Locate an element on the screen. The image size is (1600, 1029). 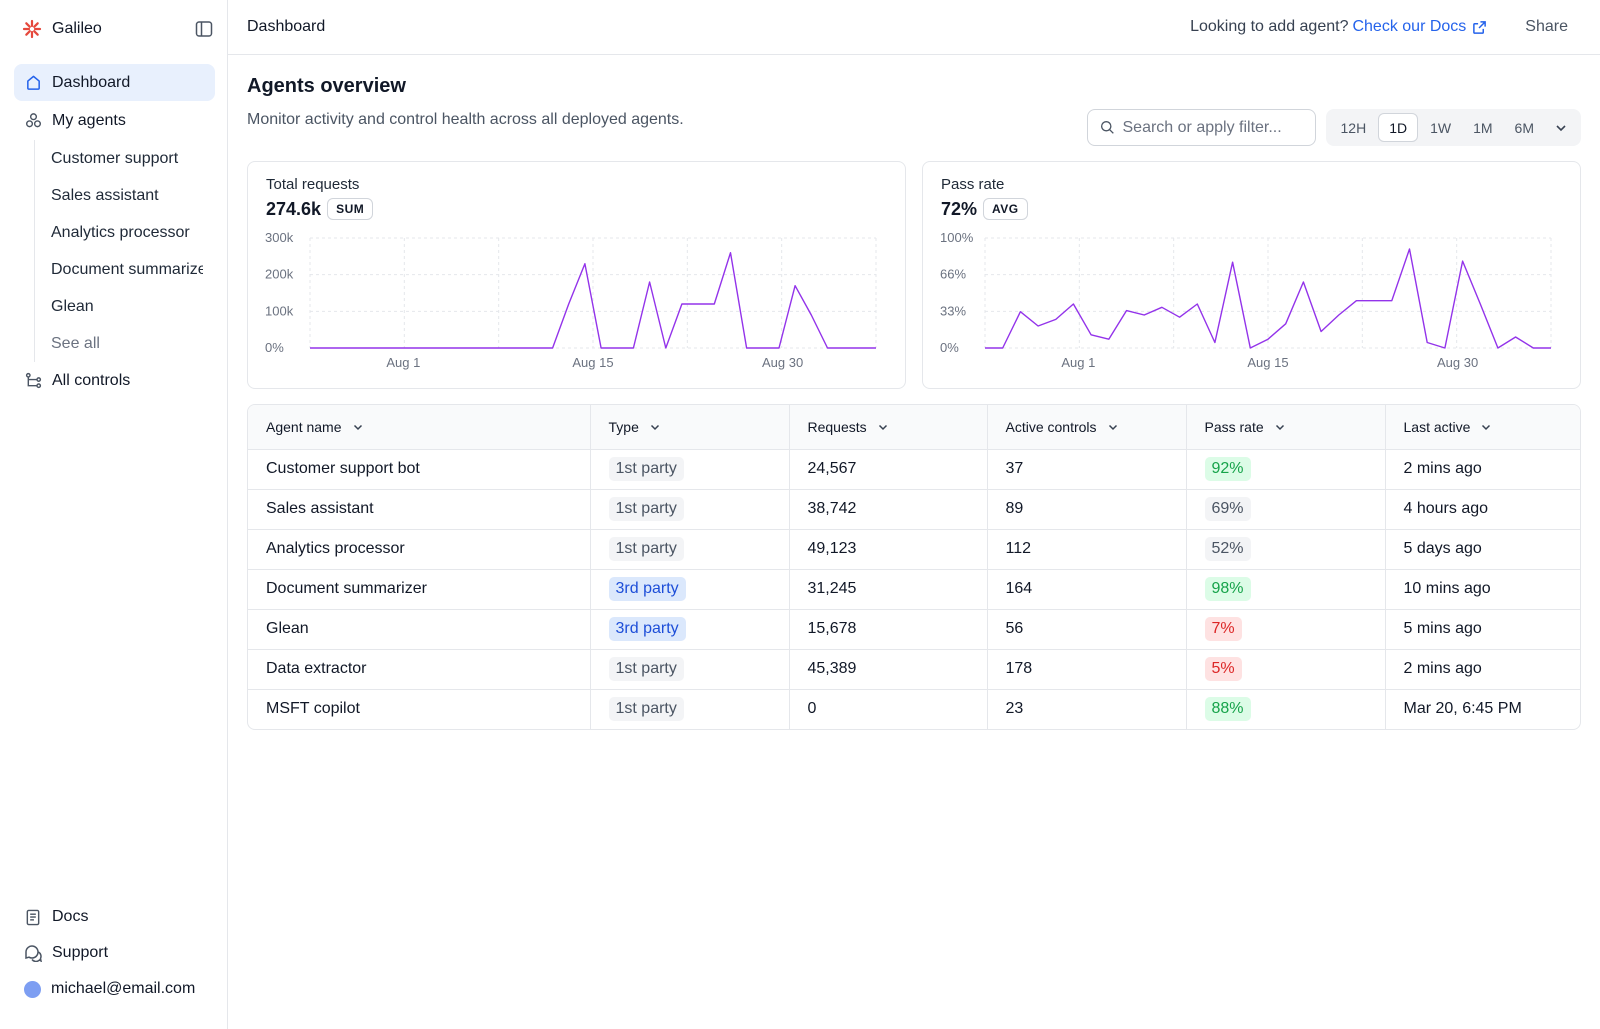
external-link-icon is located at coordinates (1480, 27).